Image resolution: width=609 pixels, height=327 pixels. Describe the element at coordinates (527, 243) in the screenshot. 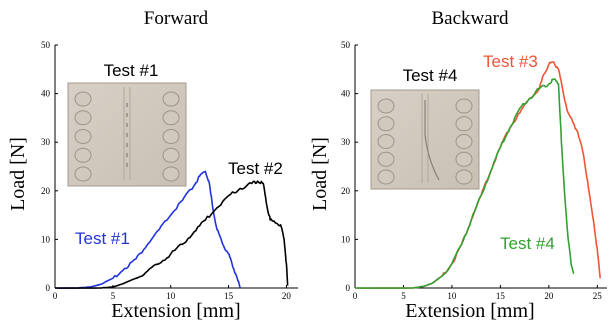

I see `series-label: Test #4` at that location.